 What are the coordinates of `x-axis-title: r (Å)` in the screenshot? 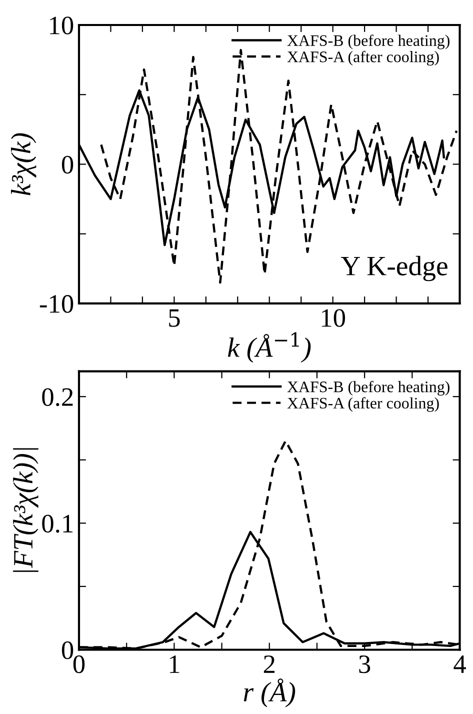 It's located at (270, 693).